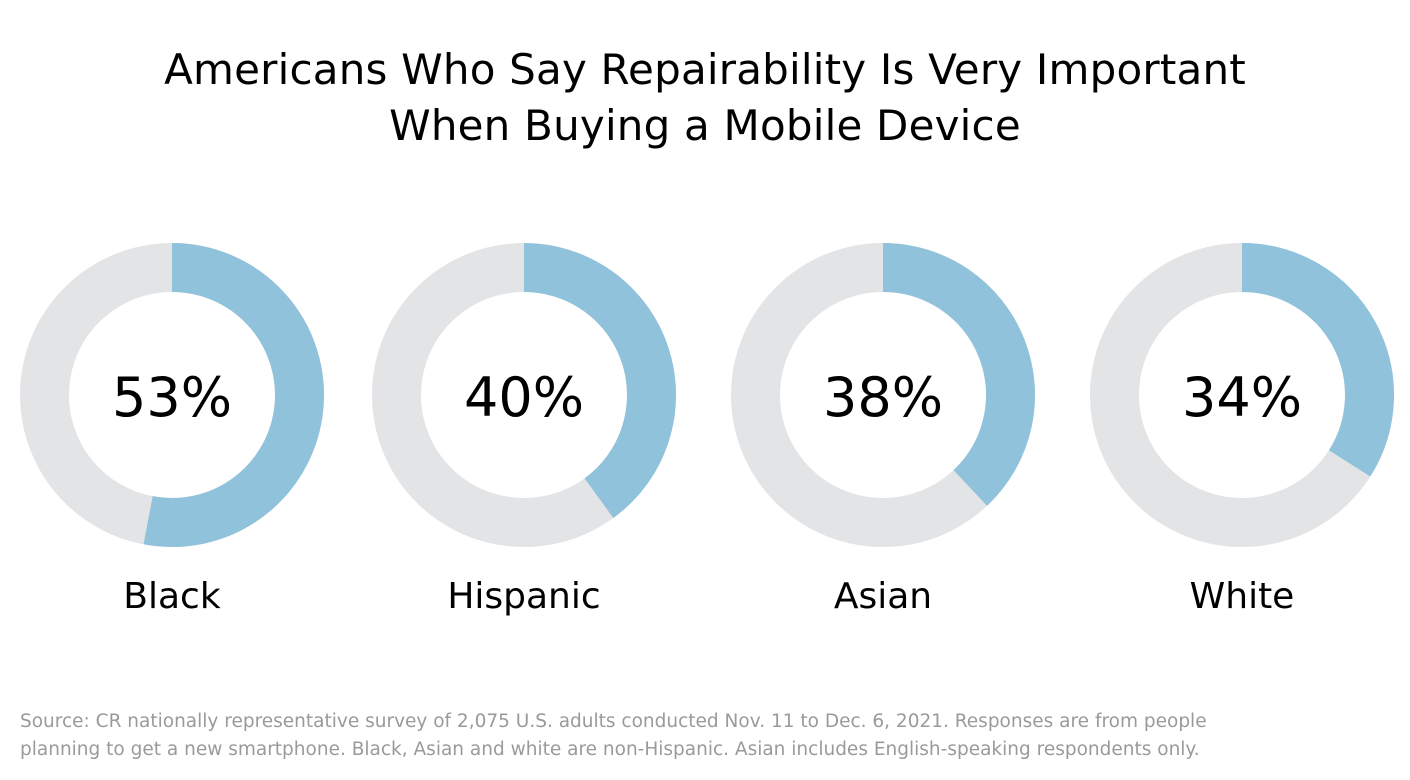 The height and width of the screenshot is (780, 1410). I want to click on donut-segment-black, so click(233, 395).